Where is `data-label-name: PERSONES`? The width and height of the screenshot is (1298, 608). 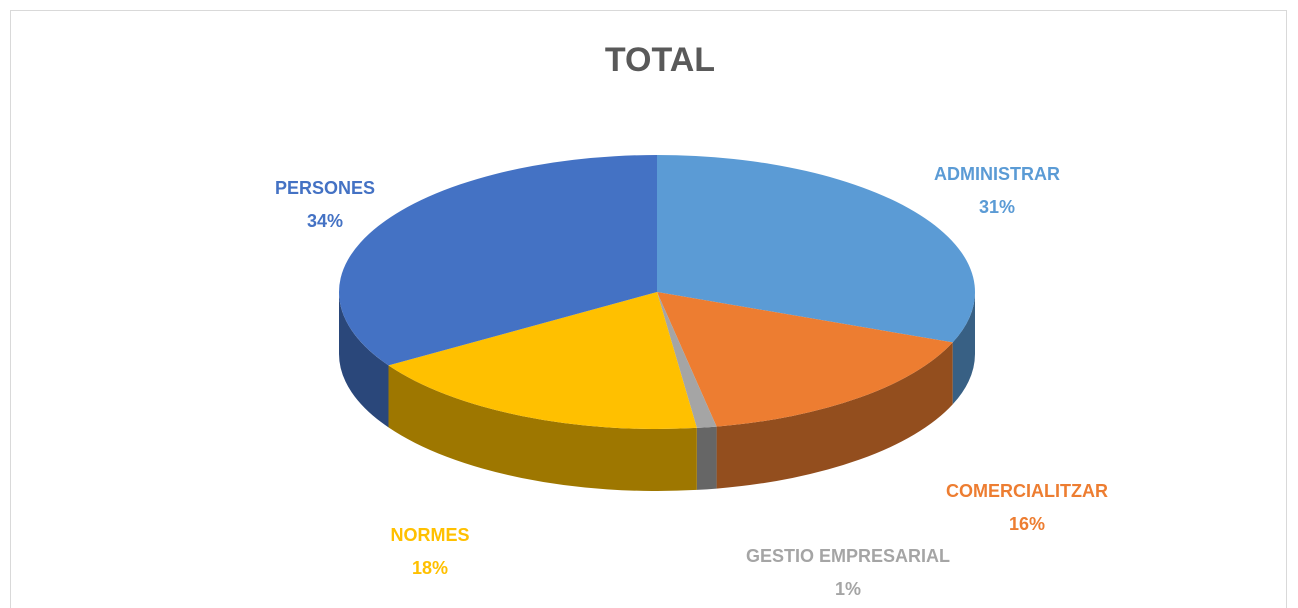
data-label-name: PERSONES is located at coordinates (325, 188).